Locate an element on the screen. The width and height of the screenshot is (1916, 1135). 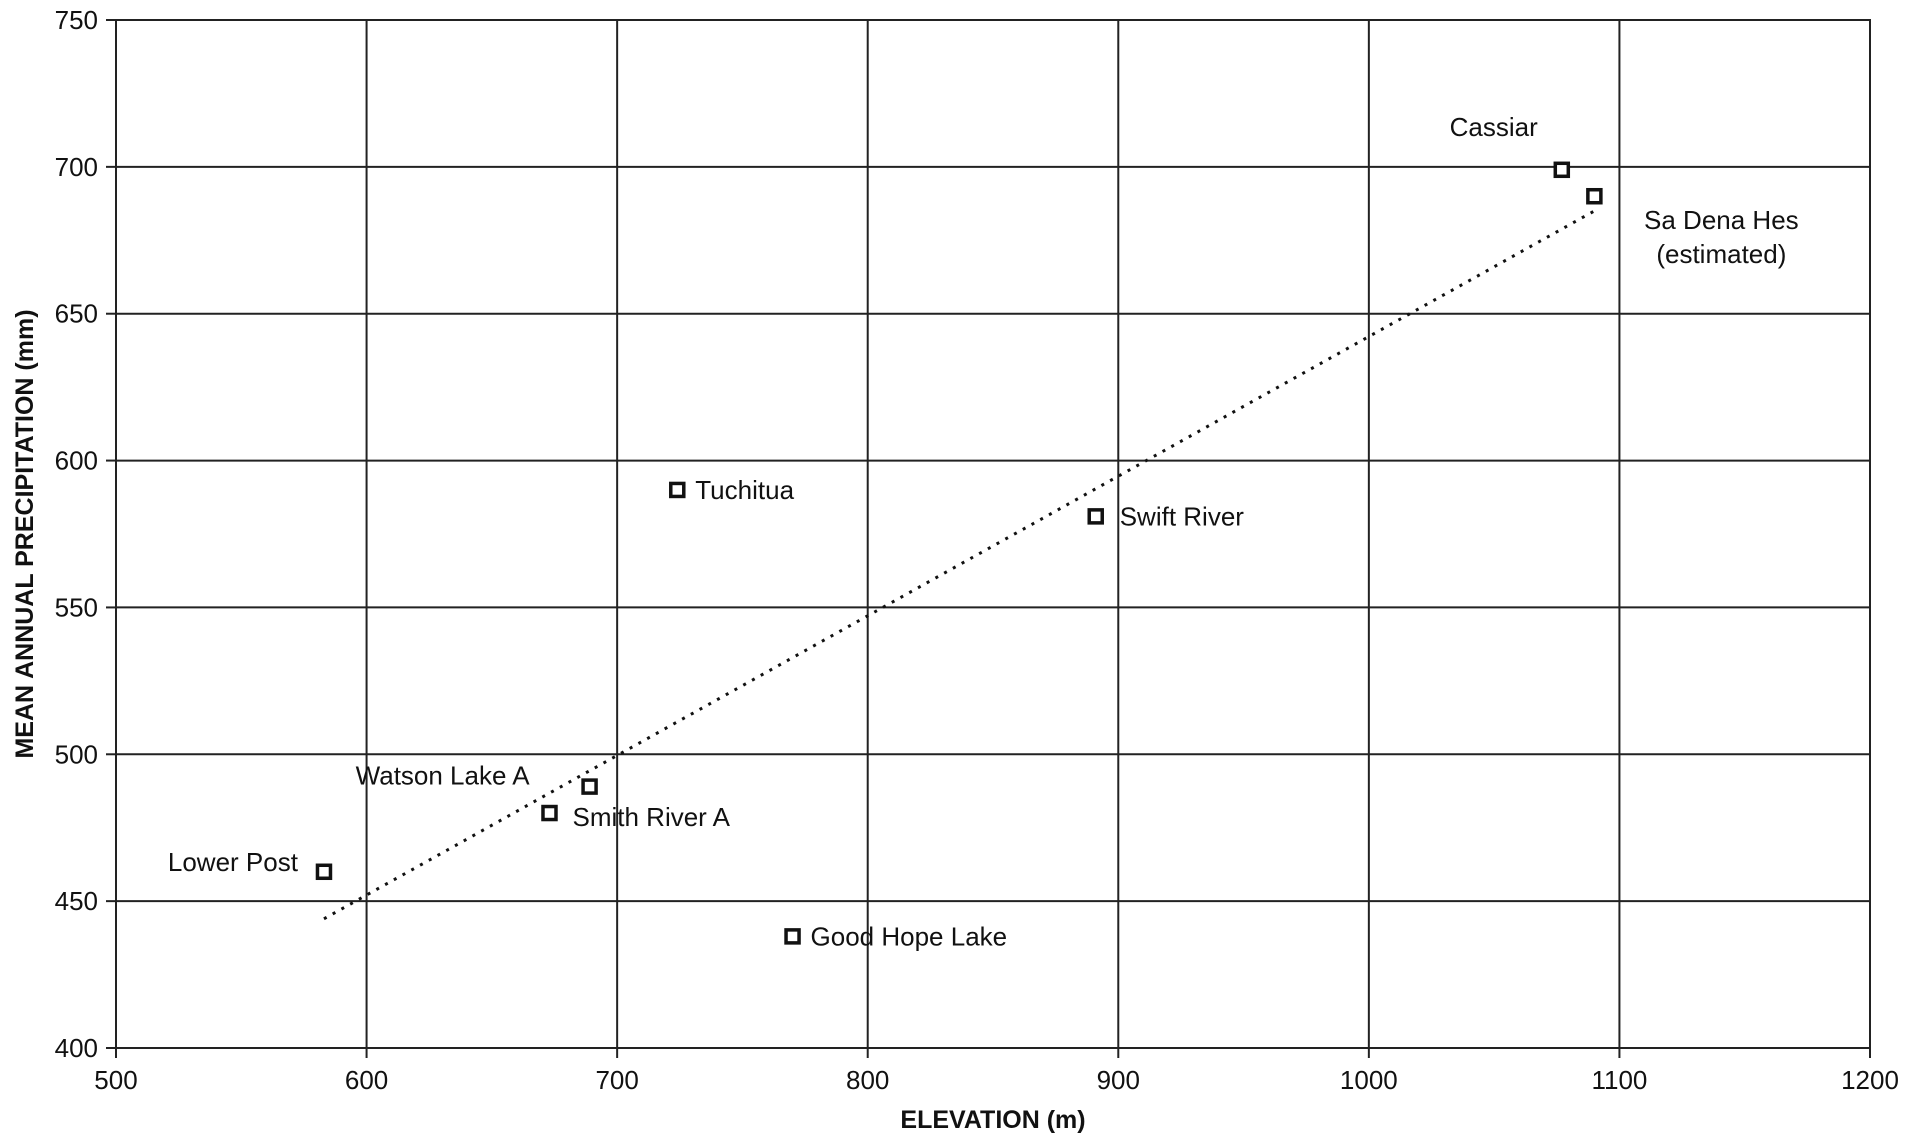
y-tick-label-5: 650 is located at coordinates (76, 314).